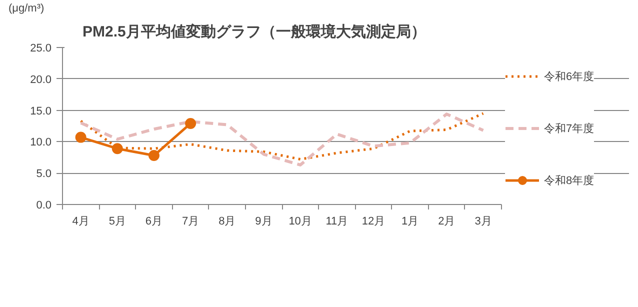  What do you see at coordinates (447, 222) in the screenshot?
I see `x-tick-label: 2月` at bounding box center [447, 222].